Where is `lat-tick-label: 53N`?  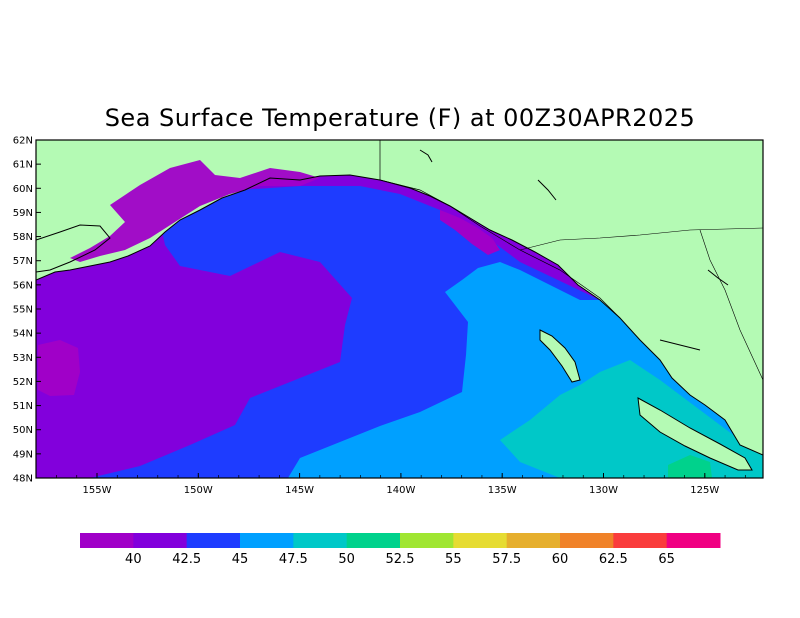 lat-tick-label: 53N is located at coordinates (23, 358).